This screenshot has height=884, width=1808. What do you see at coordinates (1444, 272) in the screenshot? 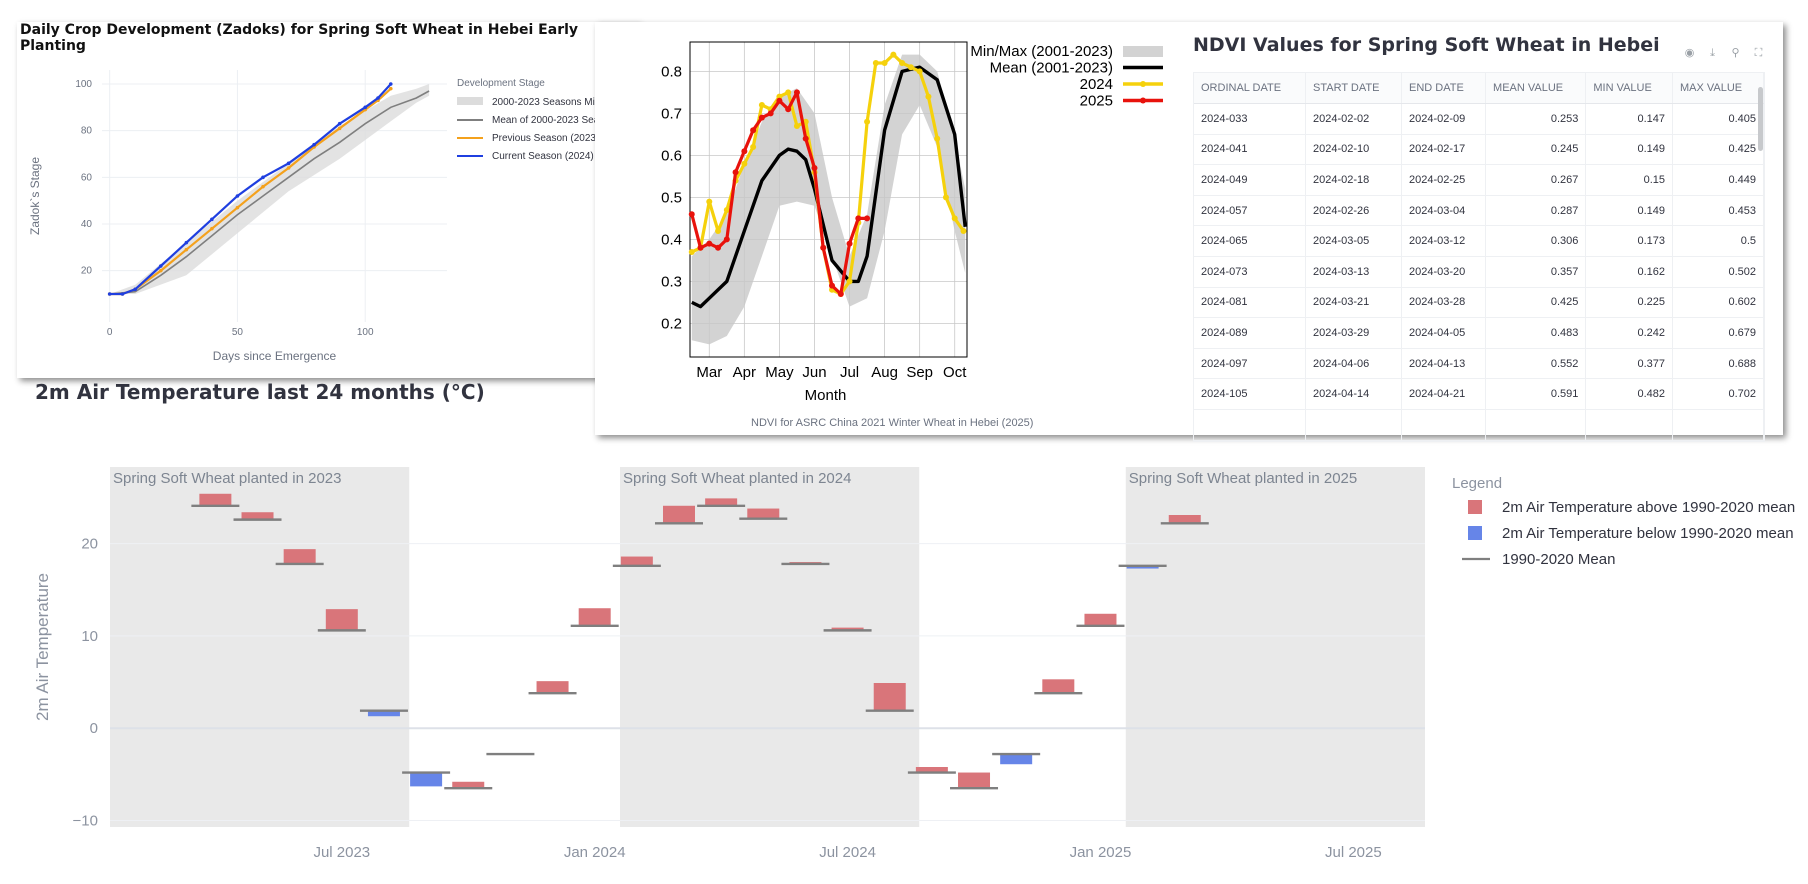
I see `table-cell: 2024-03-20` at bounding box center [1444, 272].